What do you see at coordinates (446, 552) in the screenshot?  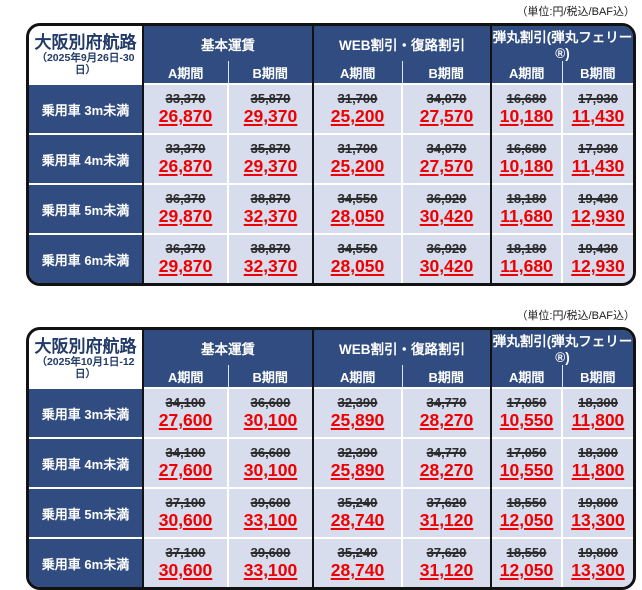 I see `fare-old: 37,620` at bounding box center [446, 552].